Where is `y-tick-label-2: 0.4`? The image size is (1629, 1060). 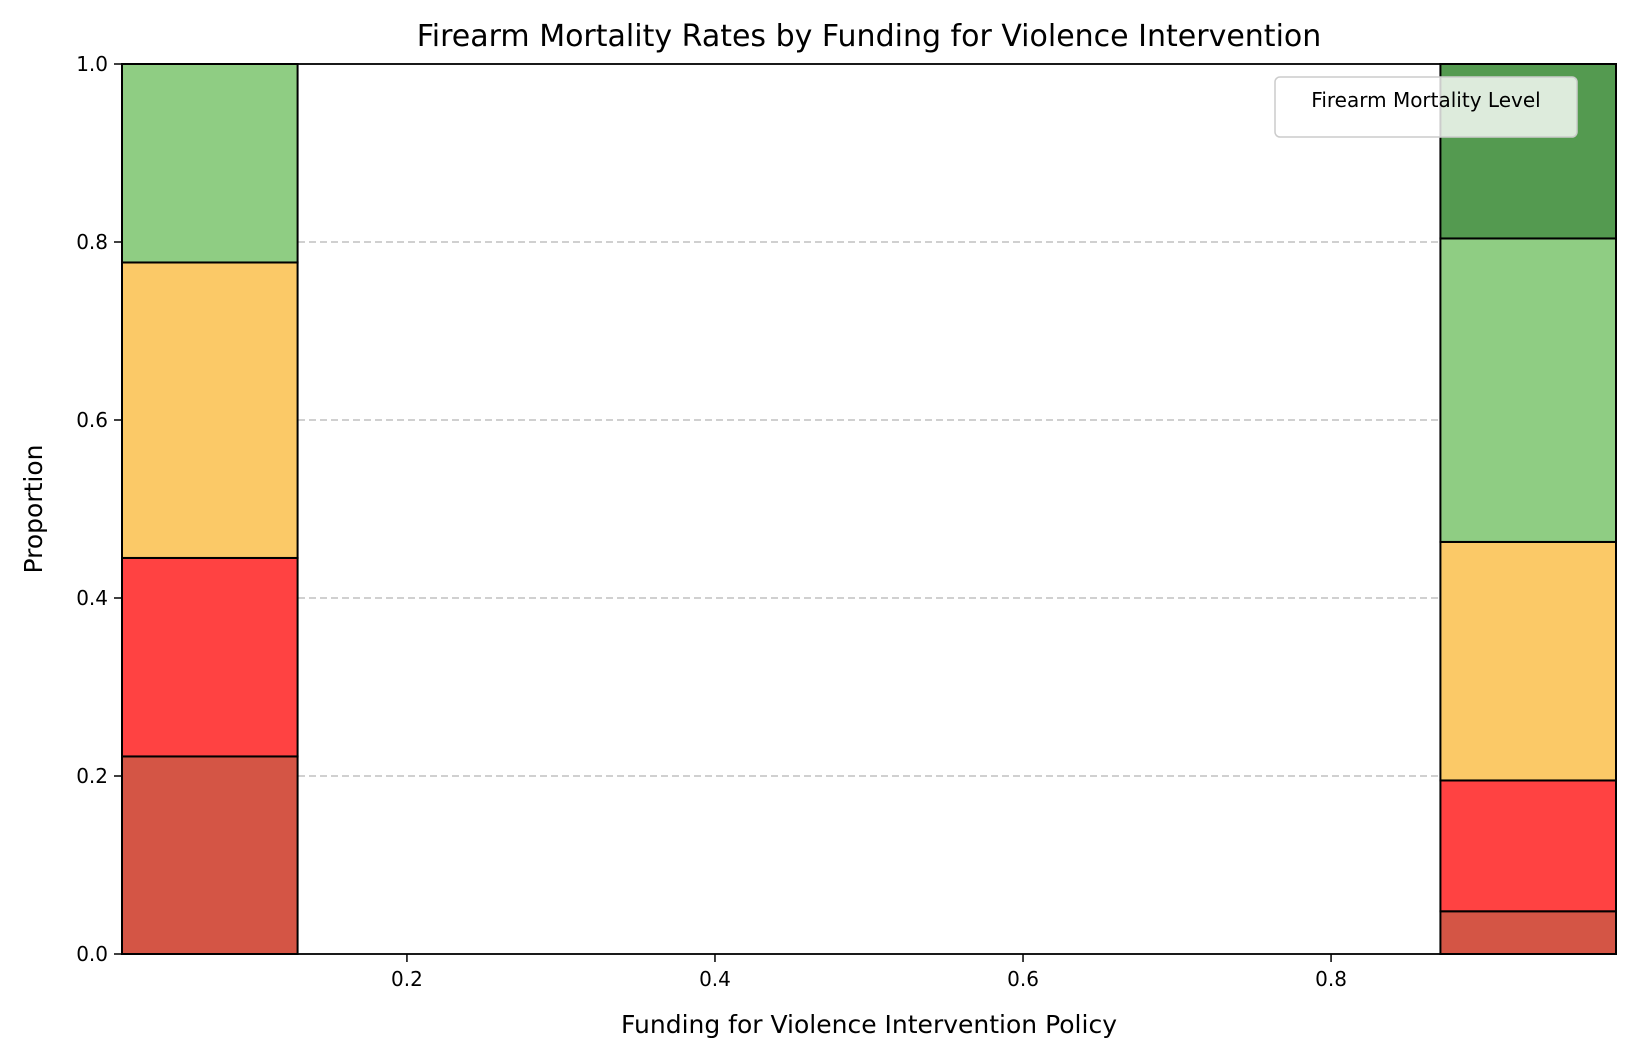
y-tick-label-2: 0.4 is located at coordinates (92, 598).